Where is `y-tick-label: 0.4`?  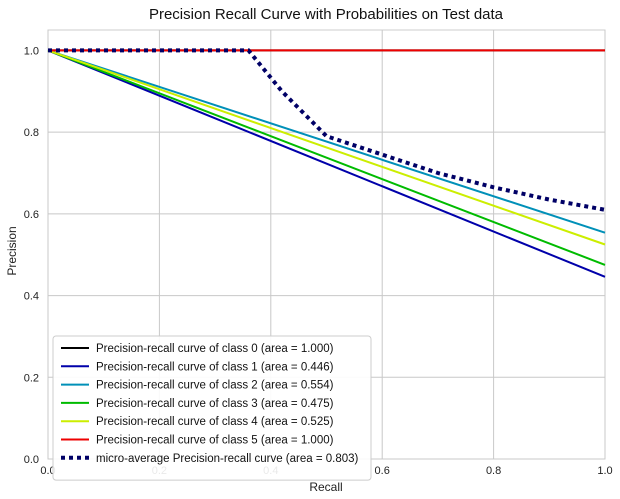 y-tick-label: 0.4 is located at coordinates (31, 297).